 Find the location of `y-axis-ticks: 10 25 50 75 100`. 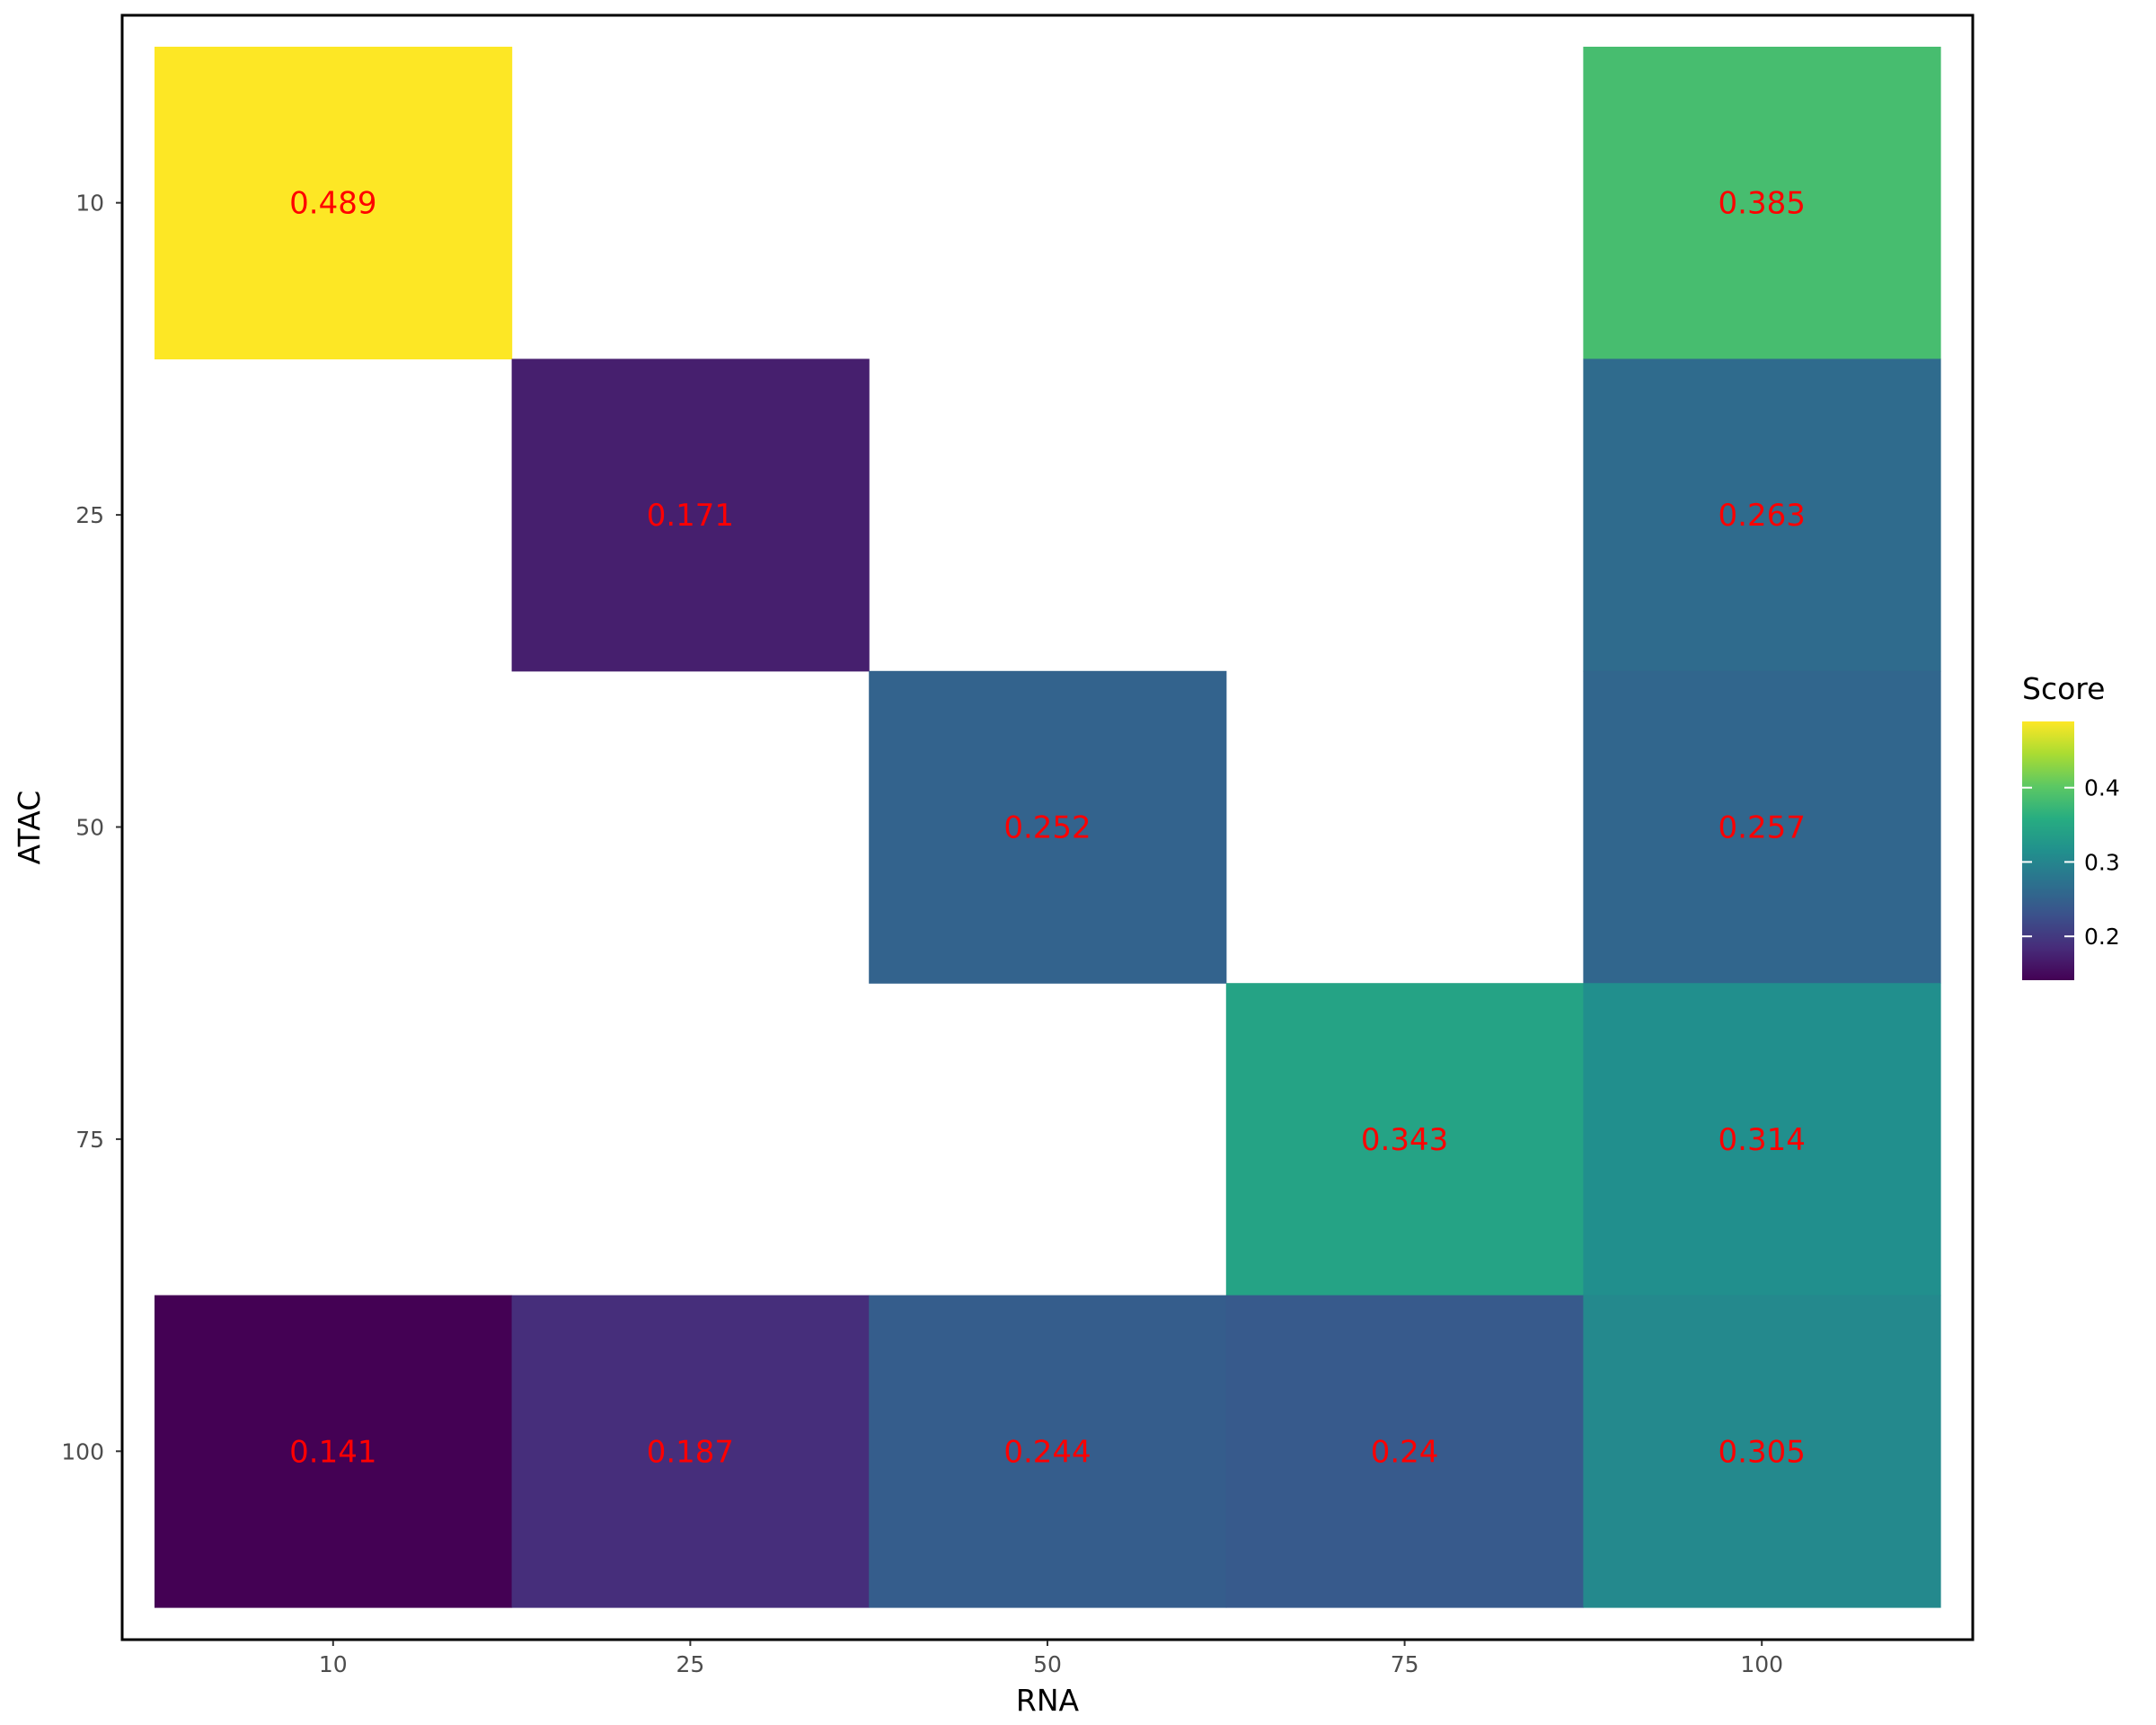

y-axis-ticks: 10 25 50 75 100 is located at coordinates (91, 827).